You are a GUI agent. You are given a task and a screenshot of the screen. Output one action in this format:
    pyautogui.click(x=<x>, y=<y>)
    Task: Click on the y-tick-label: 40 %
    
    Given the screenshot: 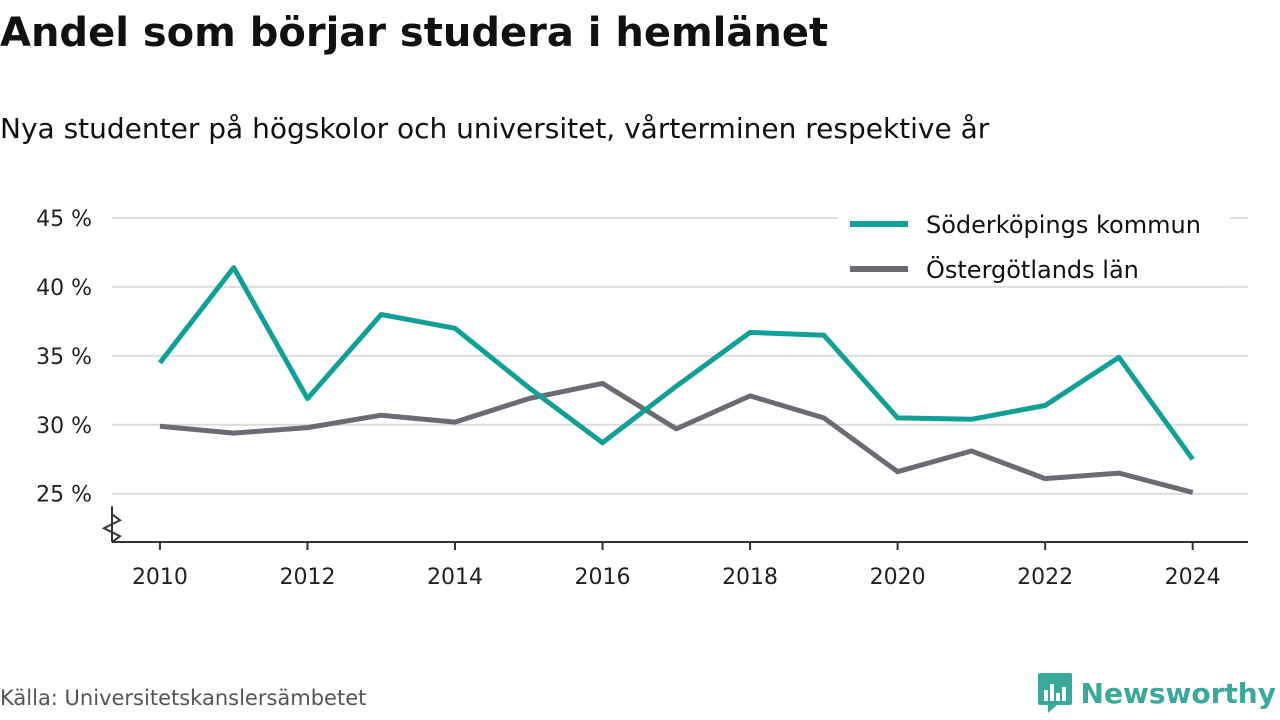 What is the action you would take?
    pyautogui.click(x=64, y=288)
    